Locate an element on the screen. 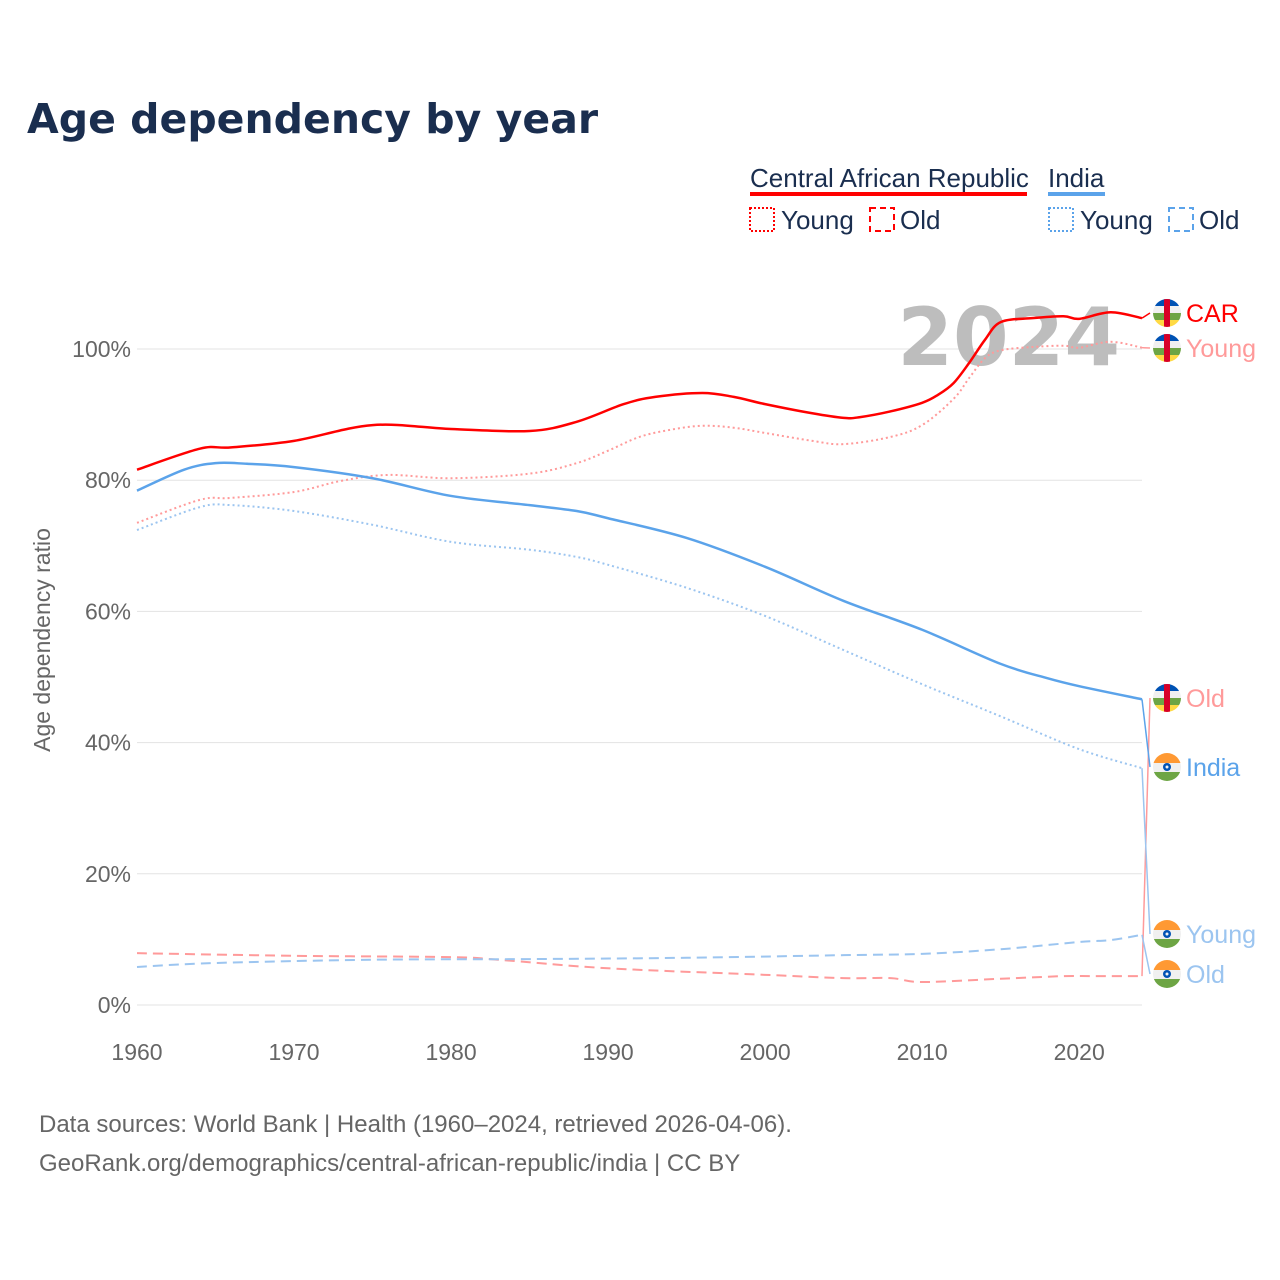 This screenshot has height=1280, width=1280. y-axis-label: Age dependency ratio is located at coordinates (42, 640).